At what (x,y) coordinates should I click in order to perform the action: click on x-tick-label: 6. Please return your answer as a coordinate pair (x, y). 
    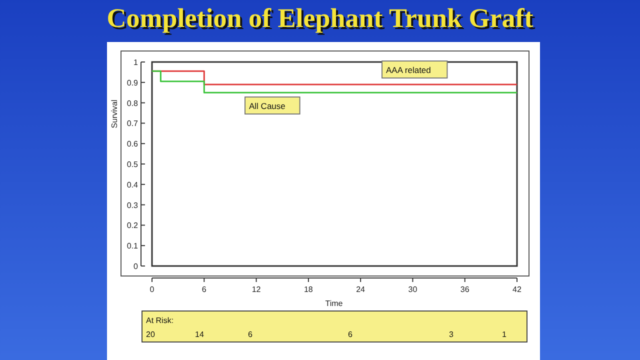
    Looking at the image, I should click on (204, 289).